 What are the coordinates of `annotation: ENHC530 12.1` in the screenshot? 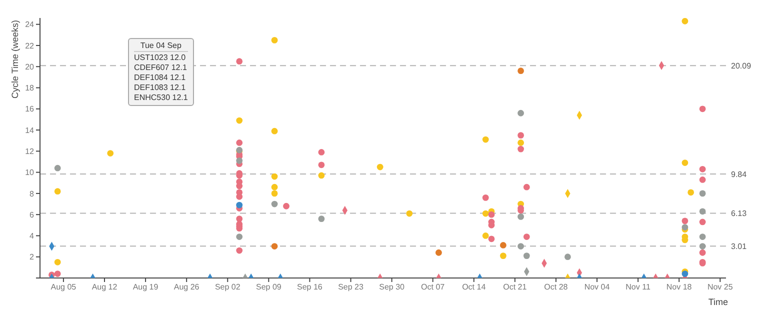 It's located at (161, 98).